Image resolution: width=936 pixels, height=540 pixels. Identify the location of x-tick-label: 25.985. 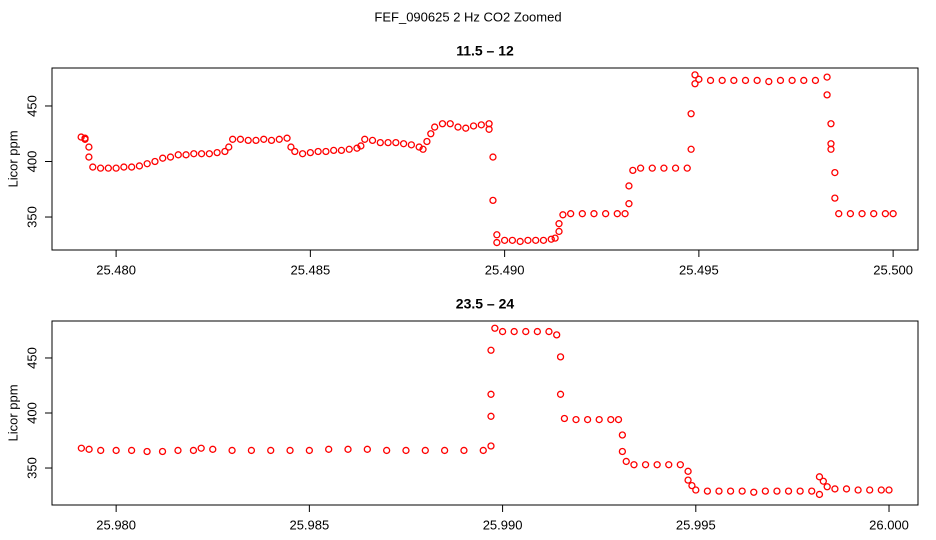
(309, 524).